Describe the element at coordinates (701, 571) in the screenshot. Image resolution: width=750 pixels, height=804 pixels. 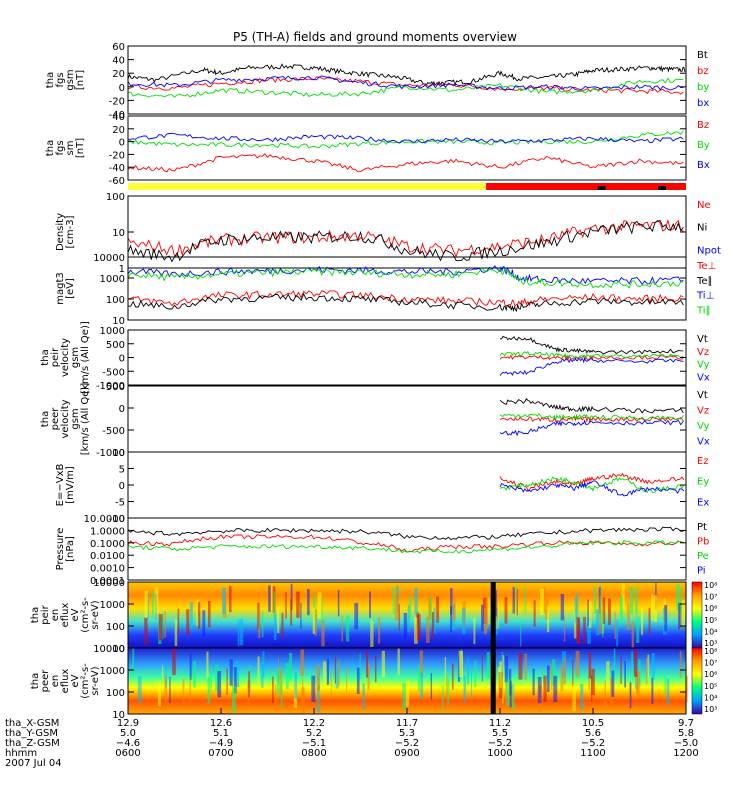
I see `legend-entry: Pi` at that location.